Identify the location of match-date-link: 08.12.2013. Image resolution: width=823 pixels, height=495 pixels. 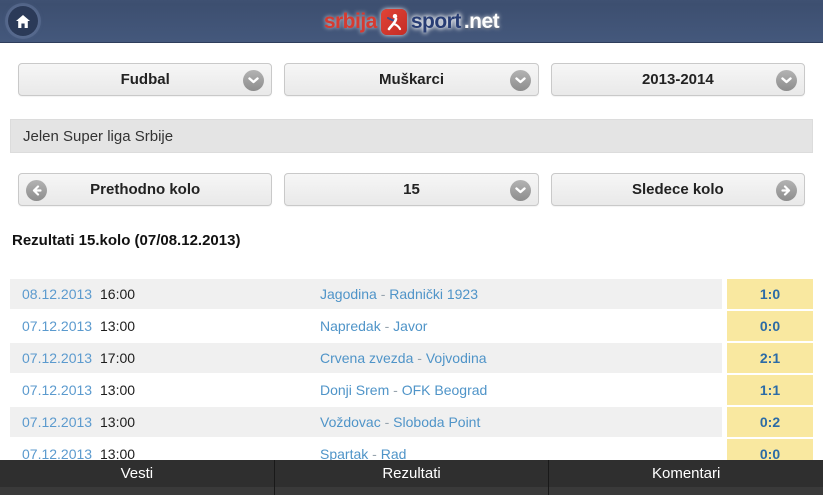
(57, 294).